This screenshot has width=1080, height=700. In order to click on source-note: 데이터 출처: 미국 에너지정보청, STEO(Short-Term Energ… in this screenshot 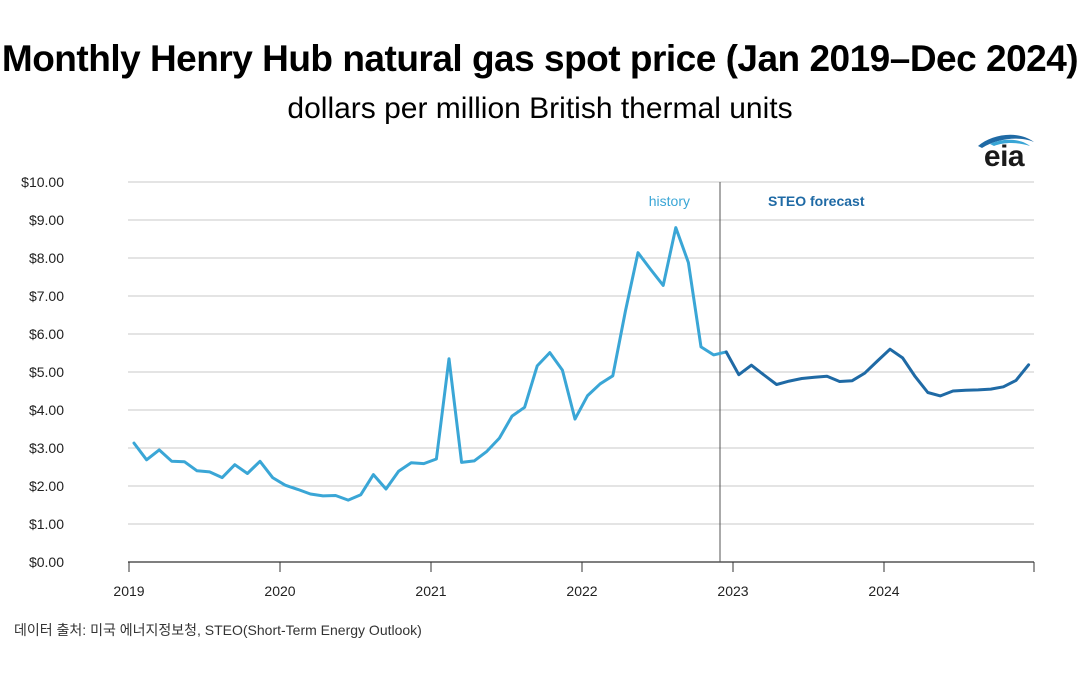, I will do `click(218, 630)`.